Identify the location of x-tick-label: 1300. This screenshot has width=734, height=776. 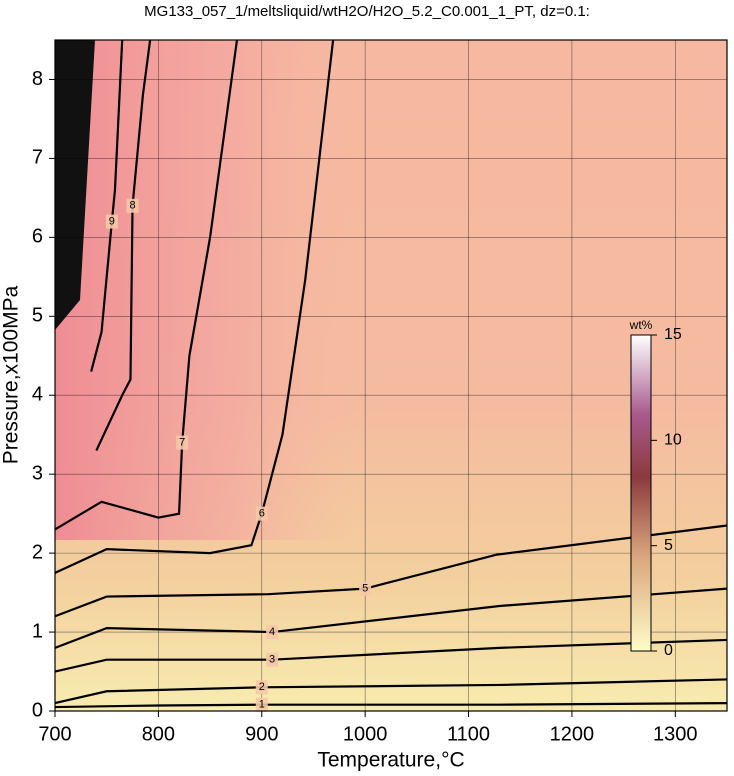
(675, 734).